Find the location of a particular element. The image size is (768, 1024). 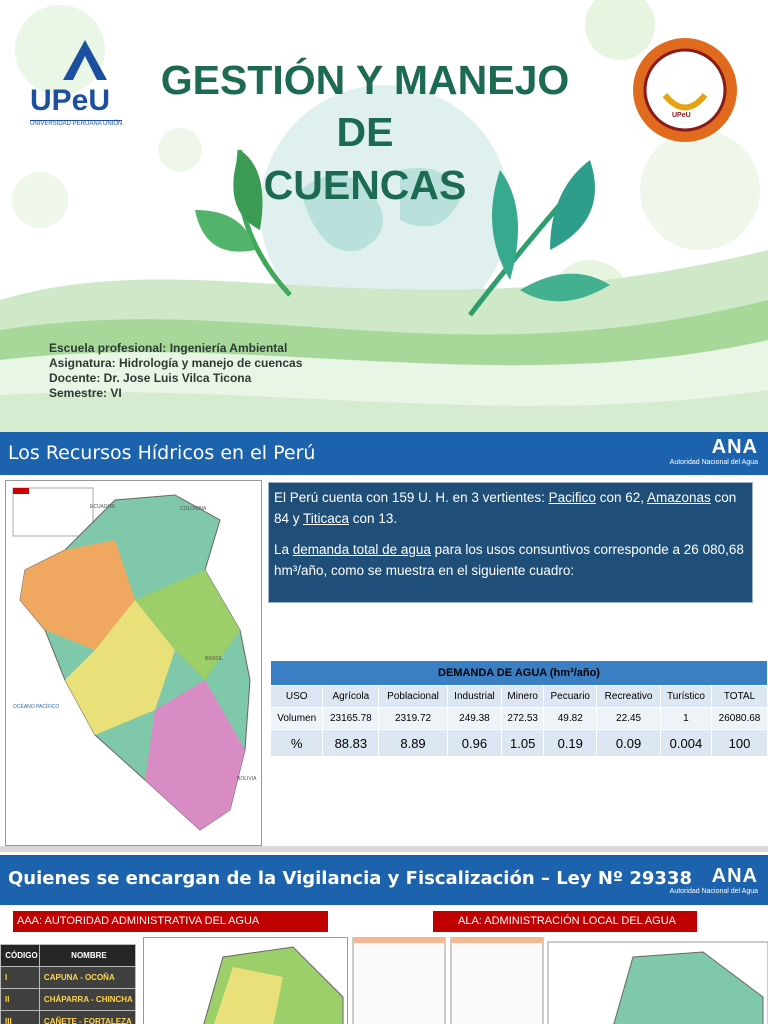

table-cell: CÓDIGO is located at coordinates (20, 955).